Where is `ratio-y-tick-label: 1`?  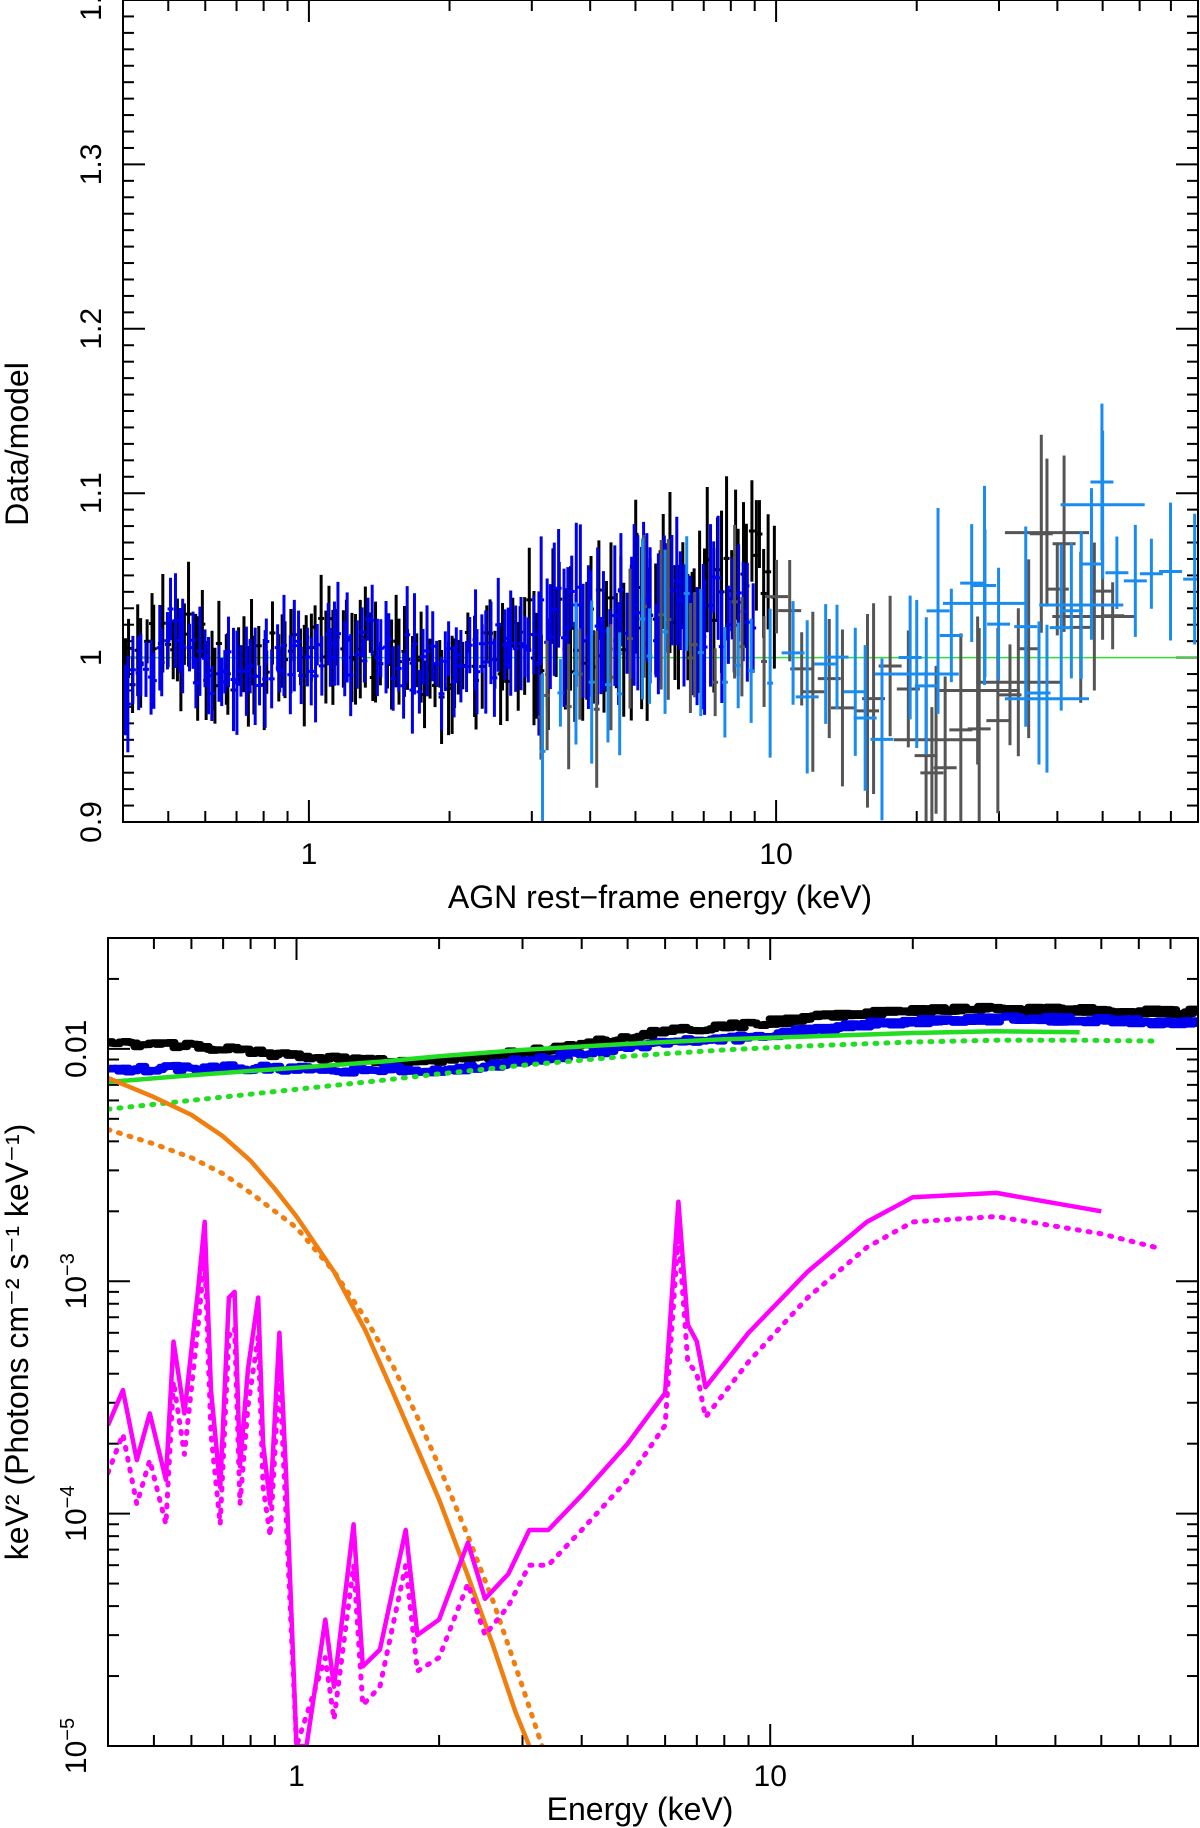 ratio-y-tick-label: 1 is located at coordinates (91, 657).